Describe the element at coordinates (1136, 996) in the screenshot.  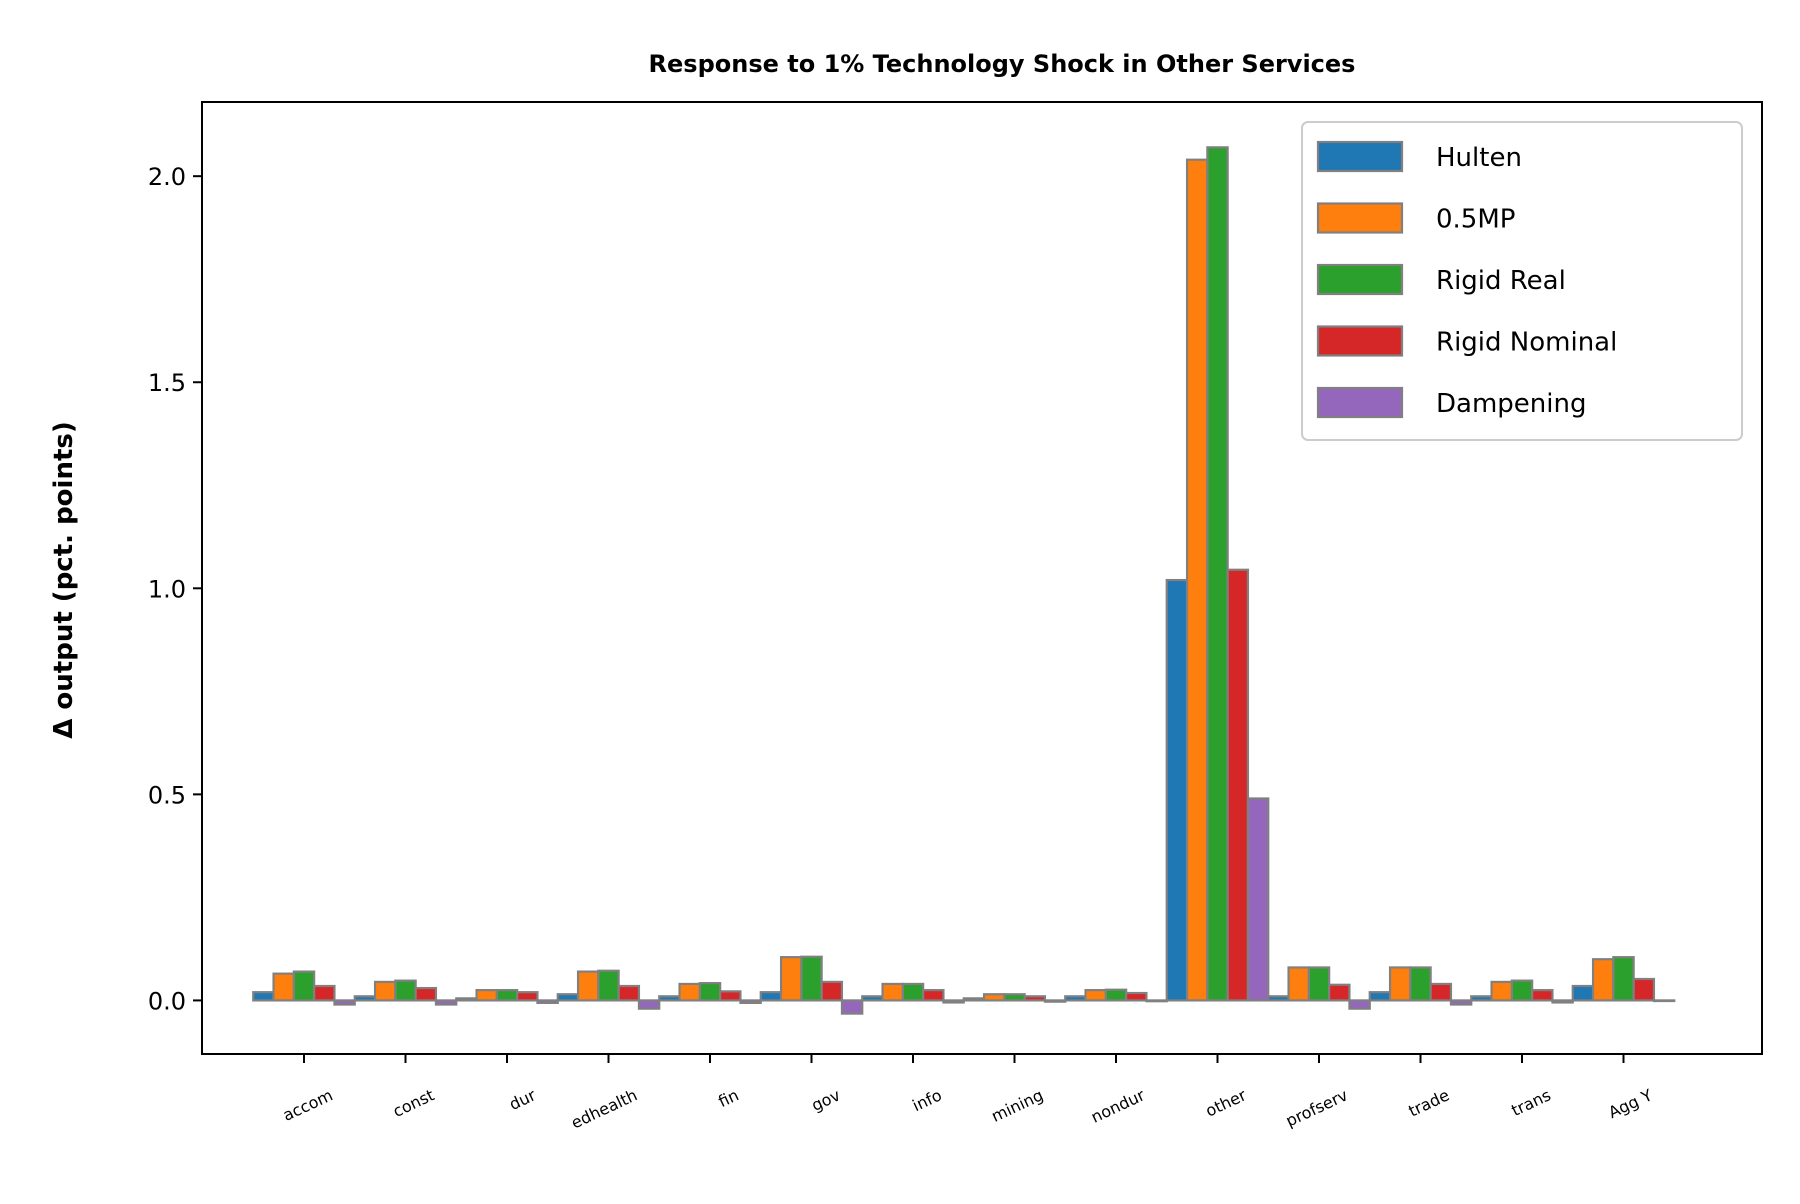
I see `bar-rigid-nominal-nondur` at that location.